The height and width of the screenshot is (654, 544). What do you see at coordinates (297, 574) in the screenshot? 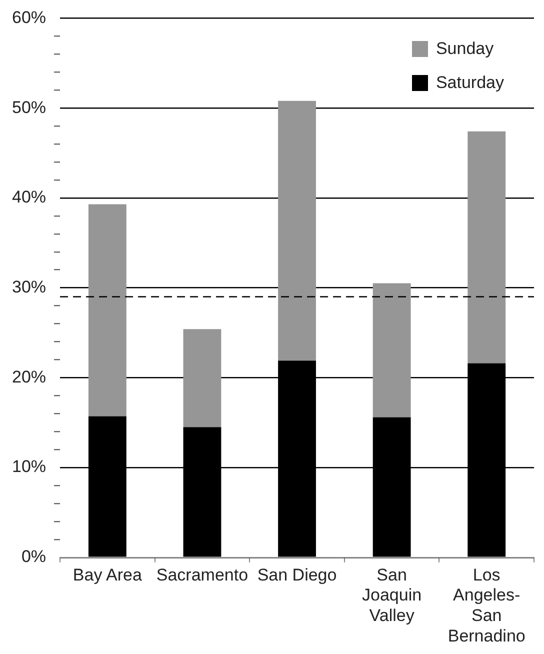
I see `x-tick-label: San Diego` at bounding box center [297, 574].